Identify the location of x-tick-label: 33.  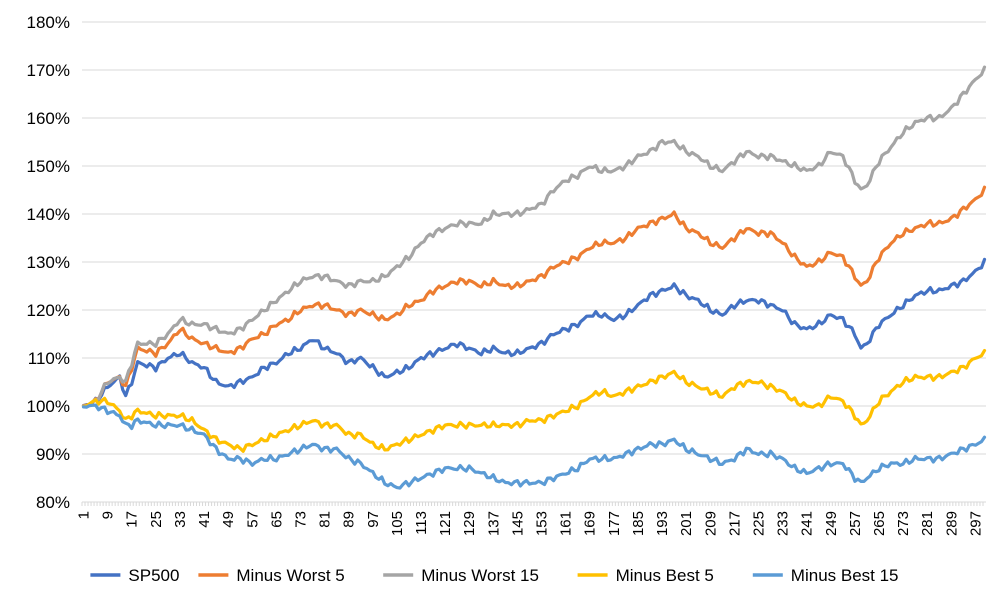
(180, 519).